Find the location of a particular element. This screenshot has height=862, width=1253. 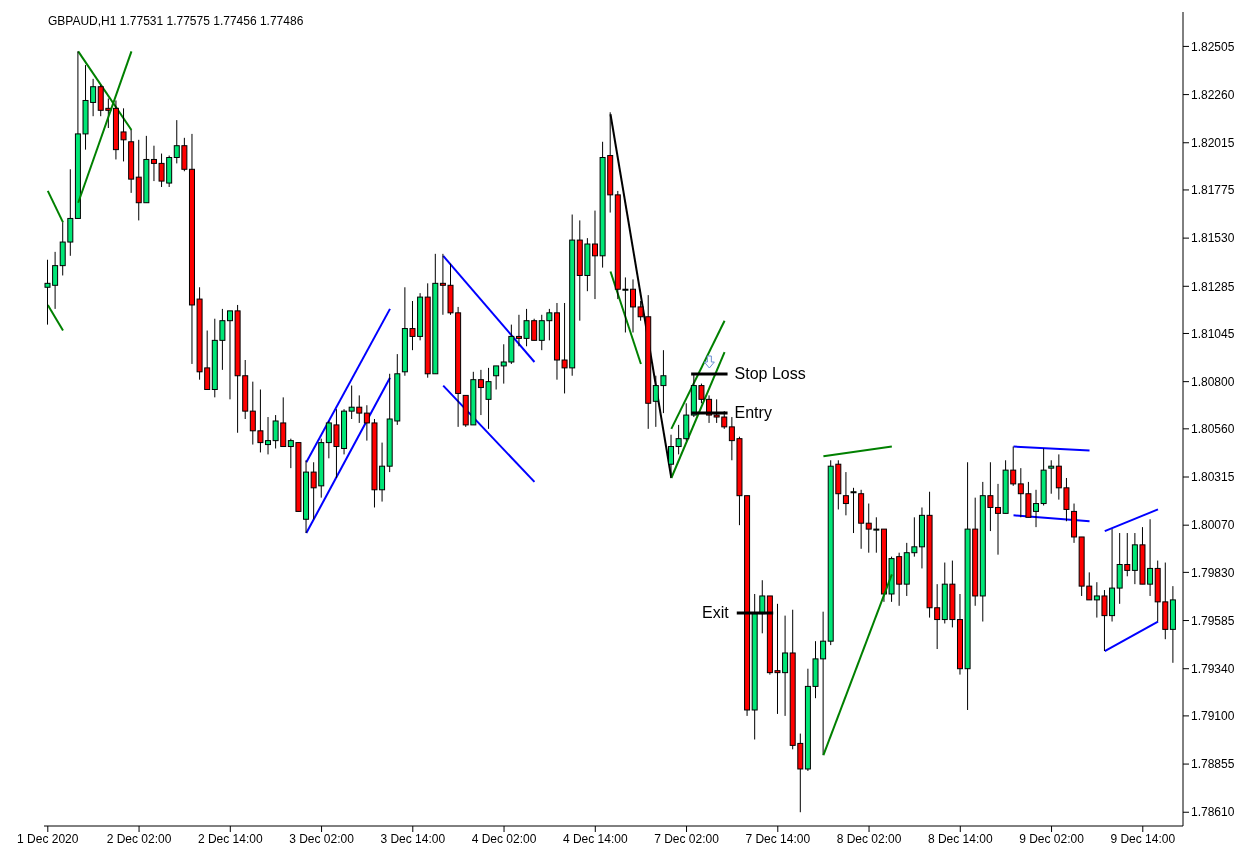

y-tick-label: 1.81775 is located at coordinates (1213, 190).